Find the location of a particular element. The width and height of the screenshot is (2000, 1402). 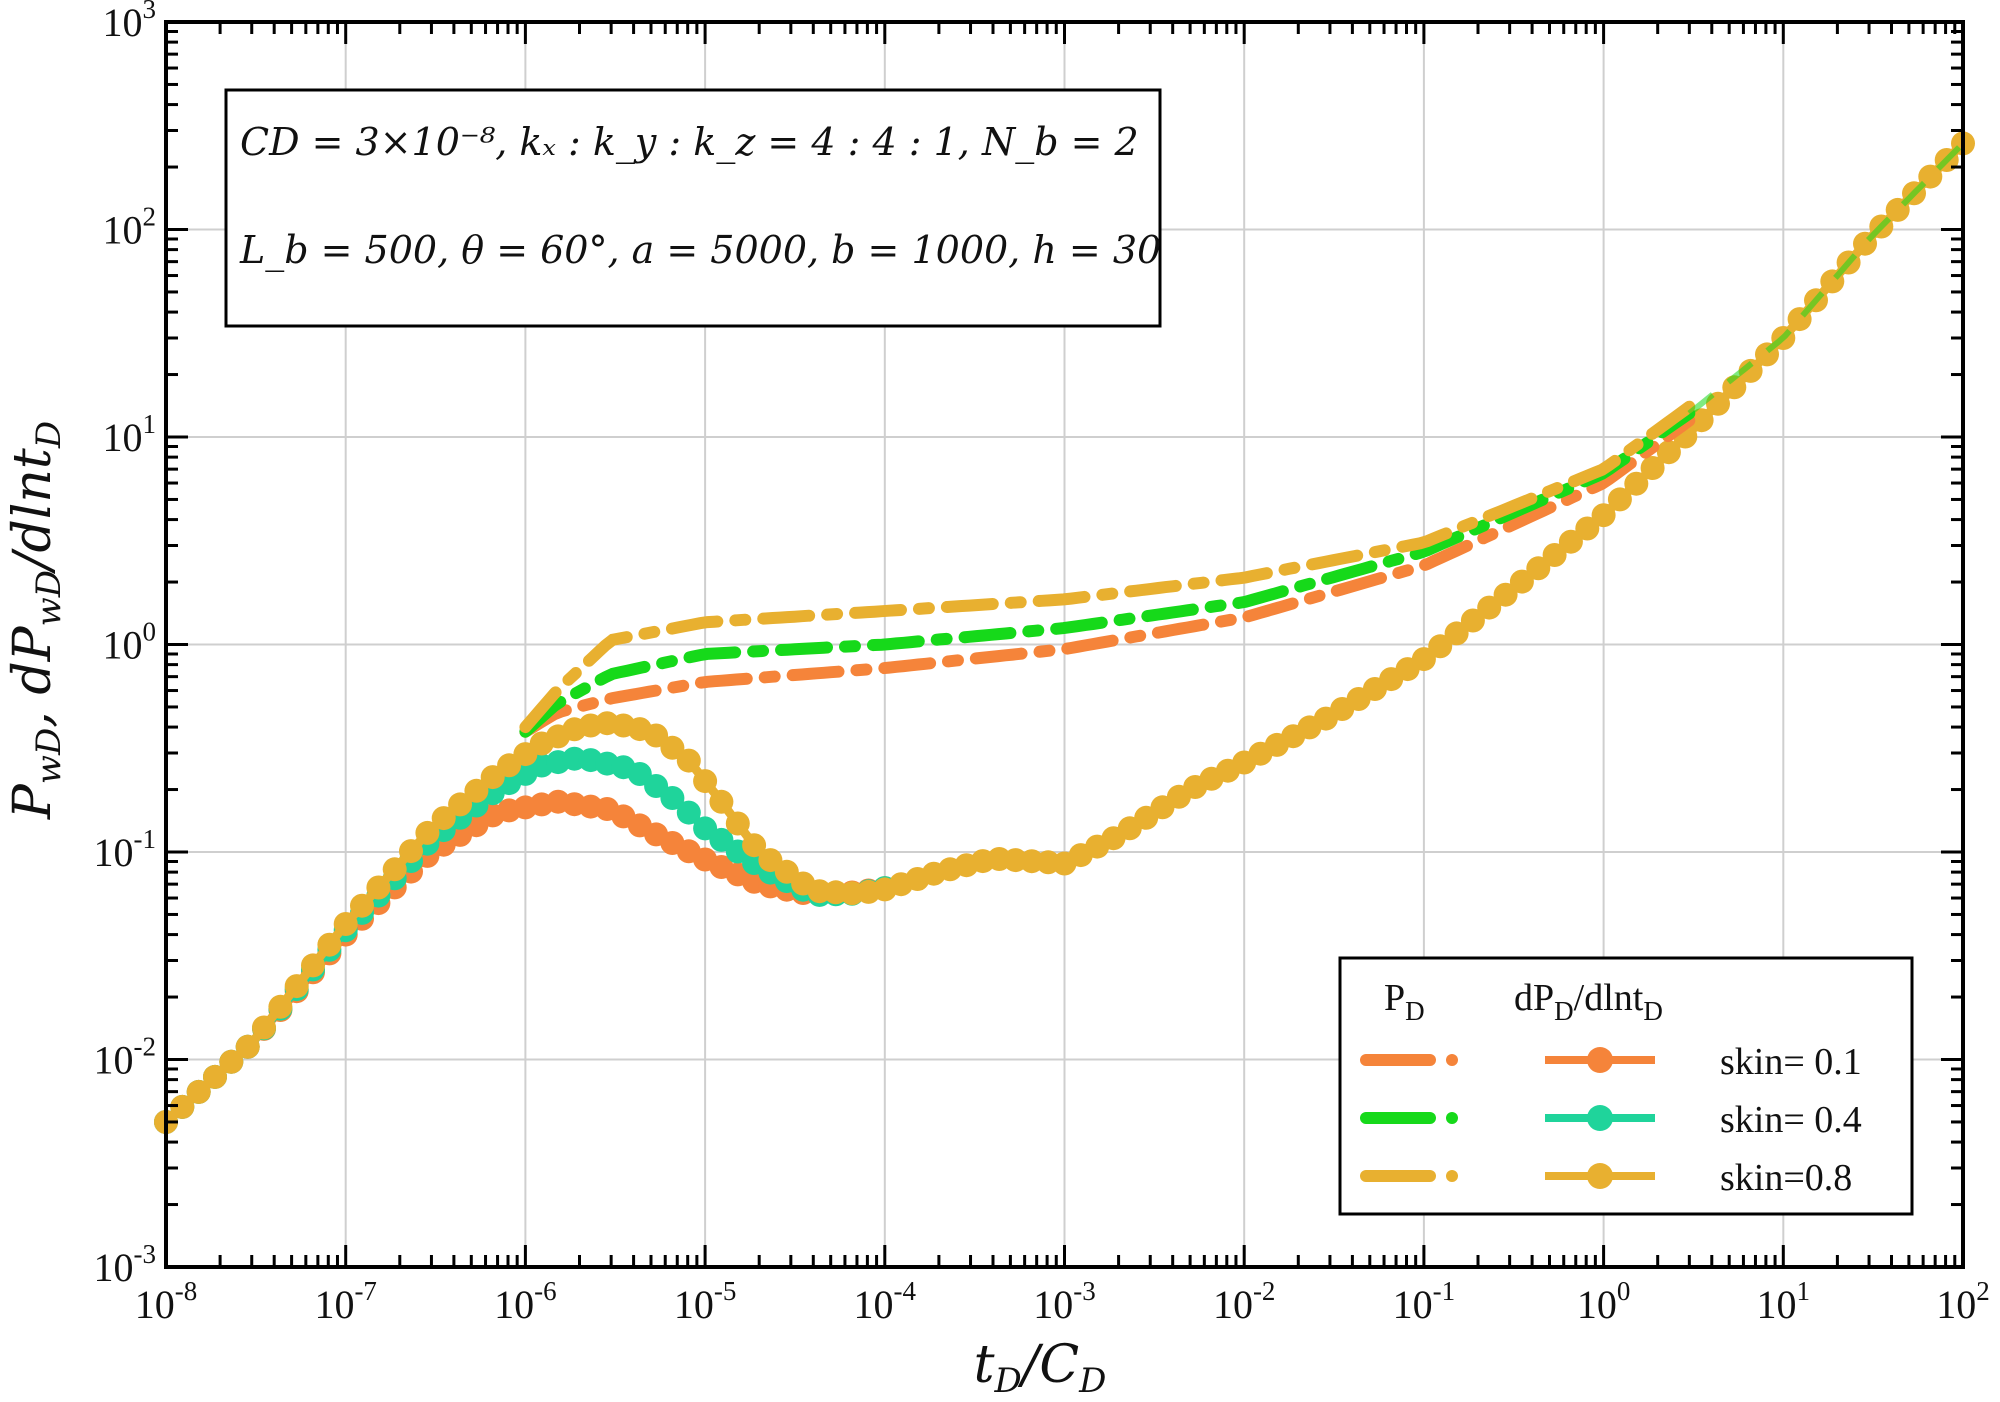

x-tick-label: 10⁻¹ is located at coordinates (1424, 1301).